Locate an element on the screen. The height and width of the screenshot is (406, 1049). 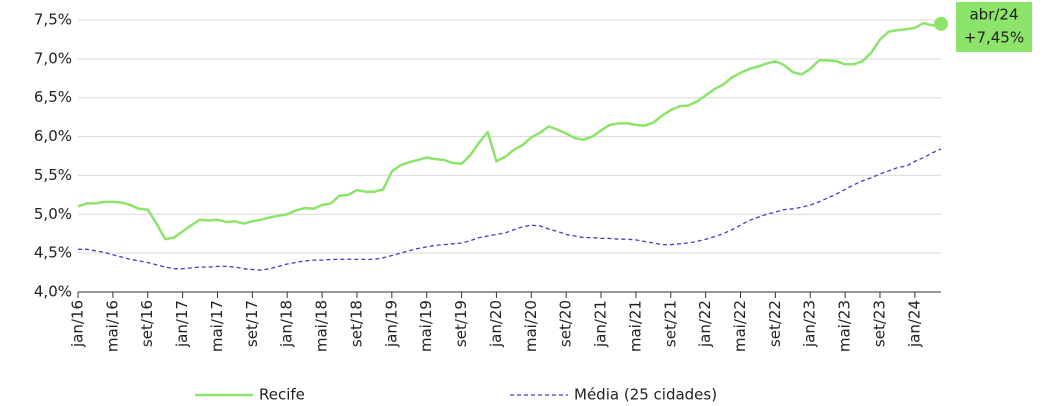
y-tick-label: 6,0% is located at coordinates (53, 136).